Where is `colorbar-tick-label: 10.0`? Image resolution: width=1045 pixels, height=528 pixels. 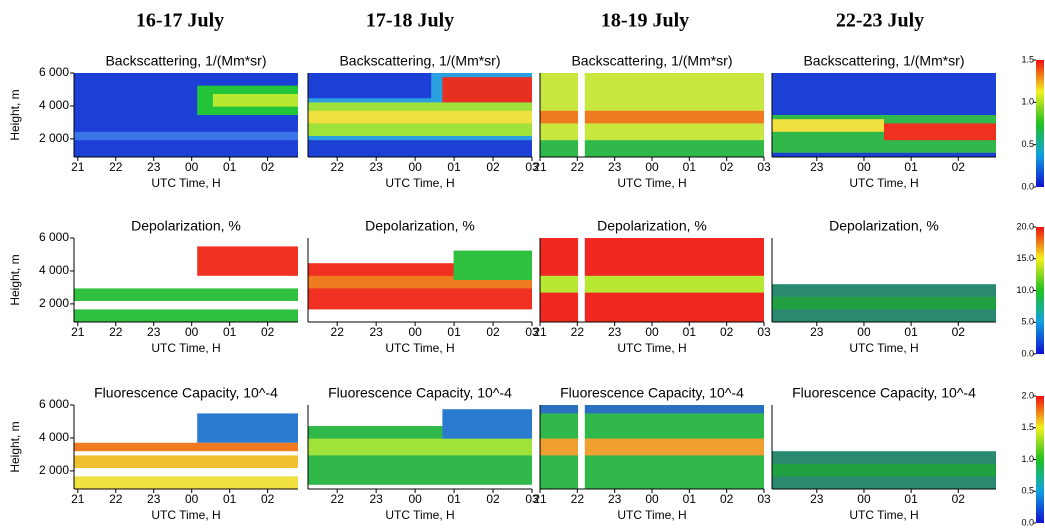
colorbar-tick-label: 10.0 is located at coordinates (1025, 290).